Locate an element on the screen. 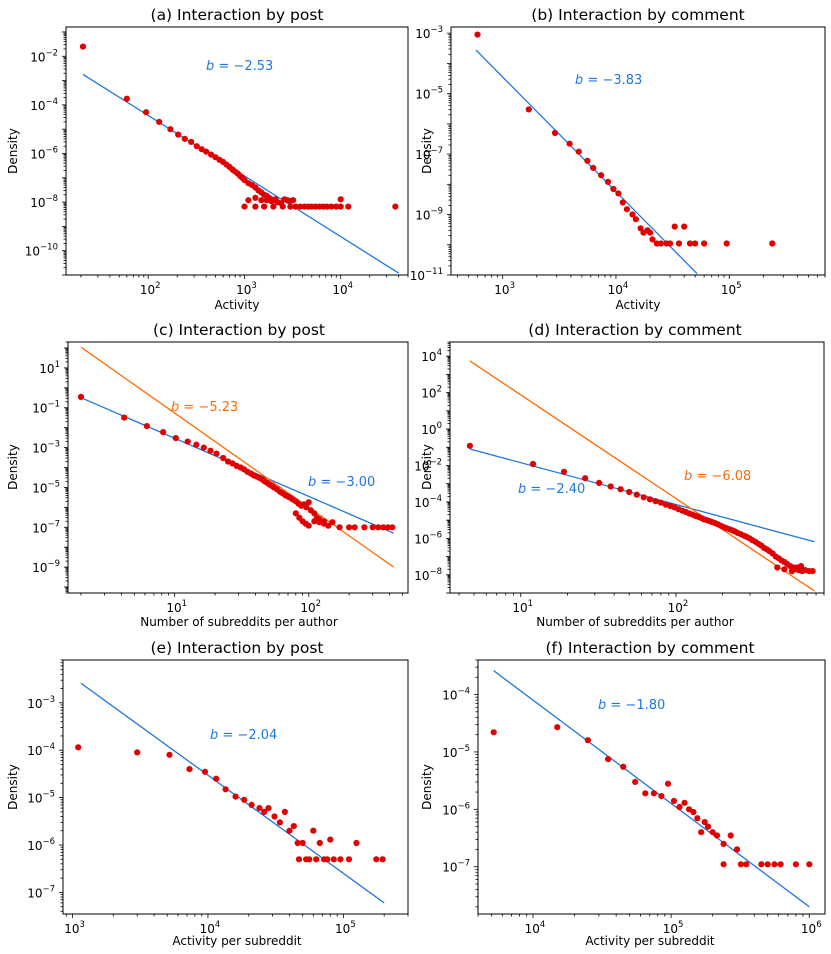 This screenshot has width=831, height=954. y-tick-label: 10⁻⁵ is located at coordinates (46, 487).